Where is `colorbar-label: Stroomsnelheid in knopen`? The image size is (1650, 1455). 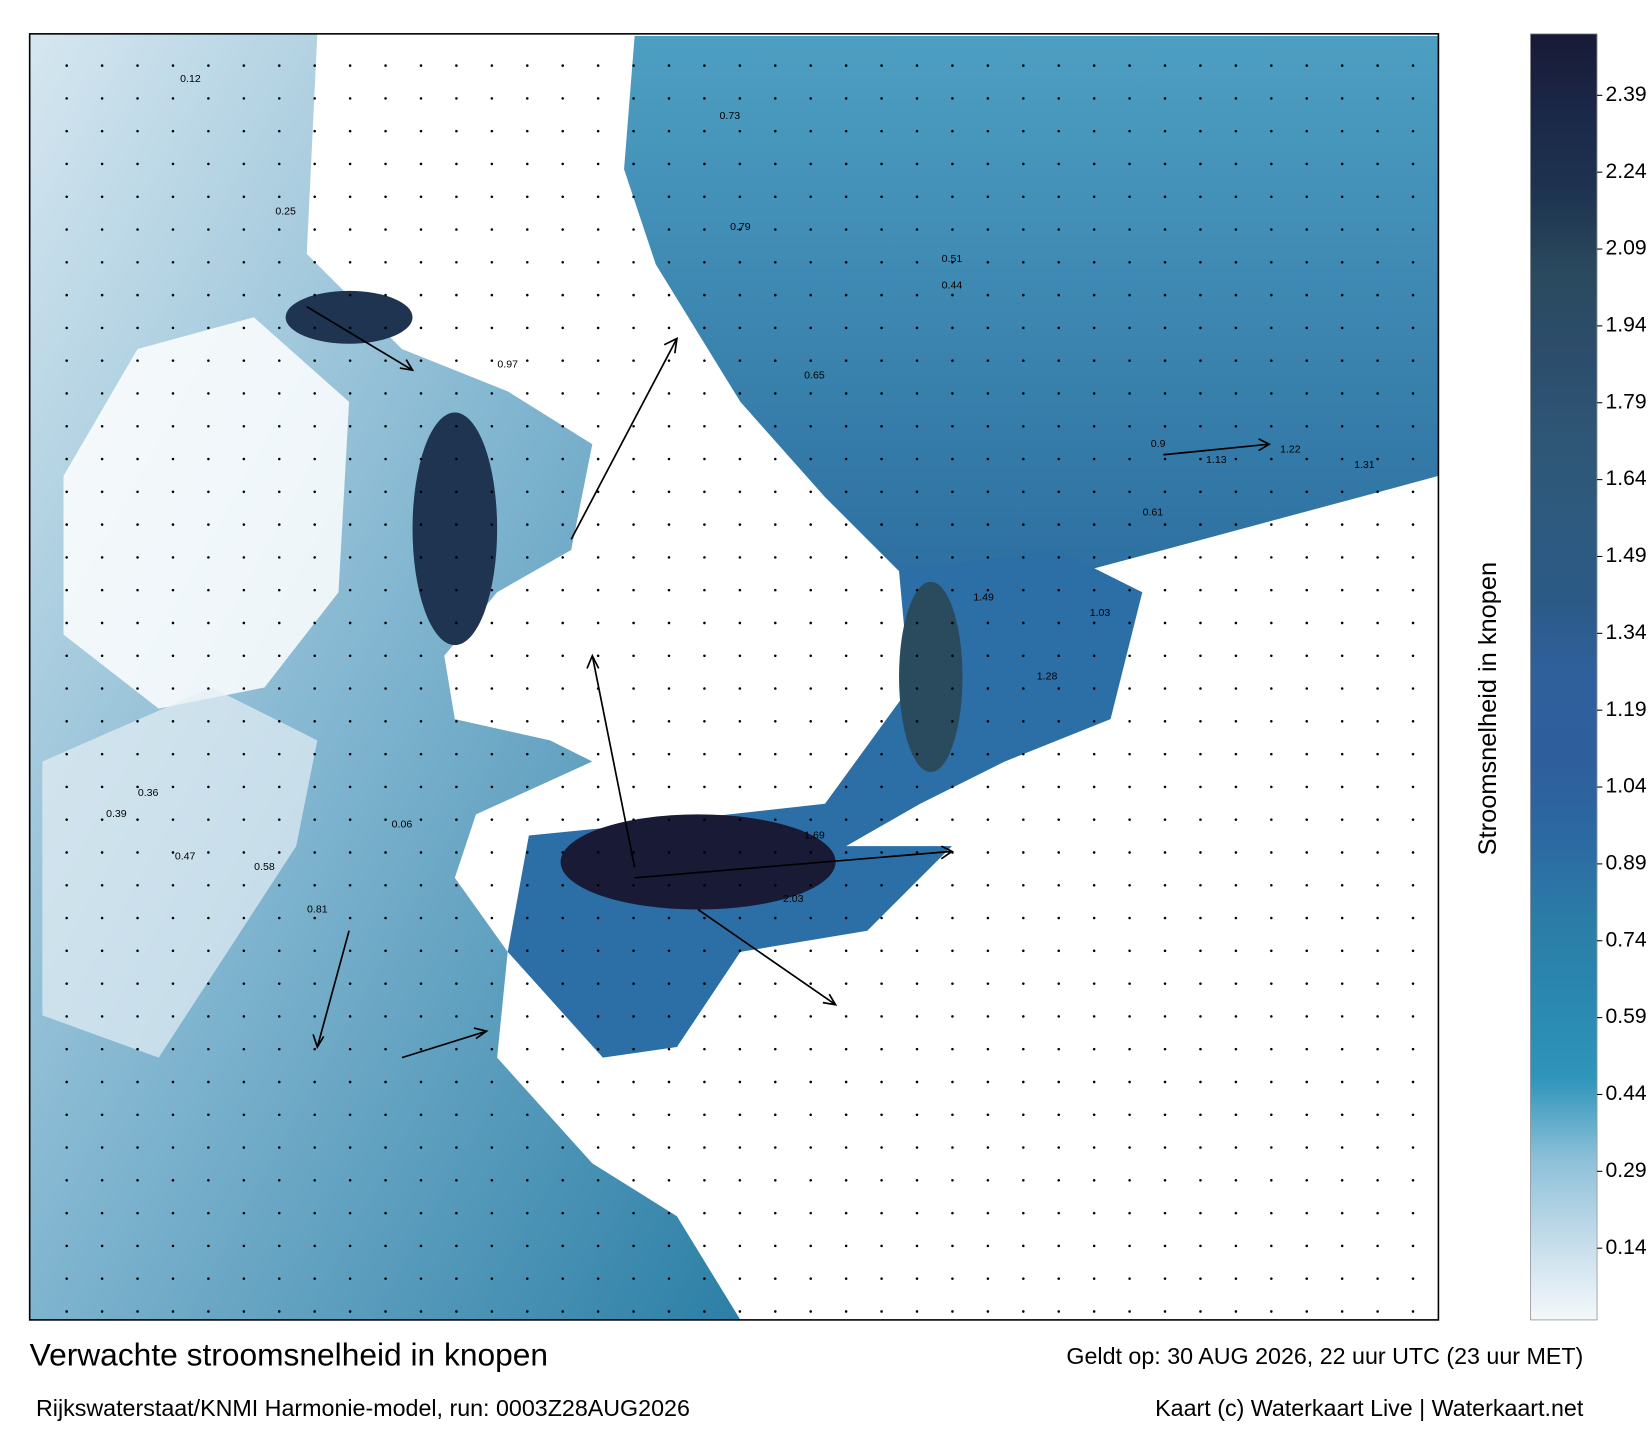
colorbar-label: Stroomsnelheid in knopen is located at coordinates (1488, 708).